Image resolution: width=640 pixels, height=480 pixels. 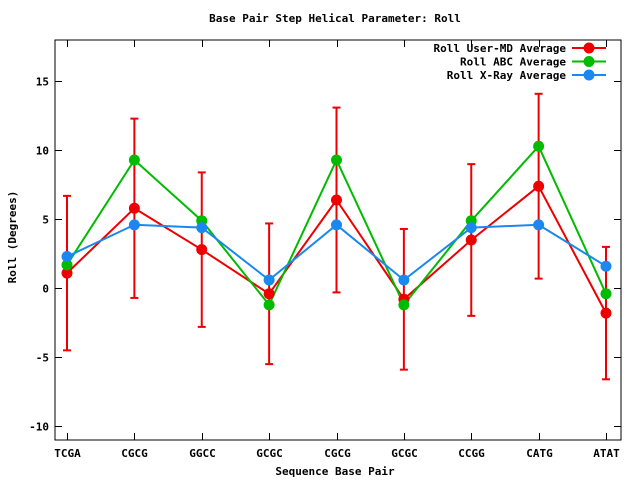 I want to click on y-axis-label: Roll (Degrees), so click(x=12, y=237).